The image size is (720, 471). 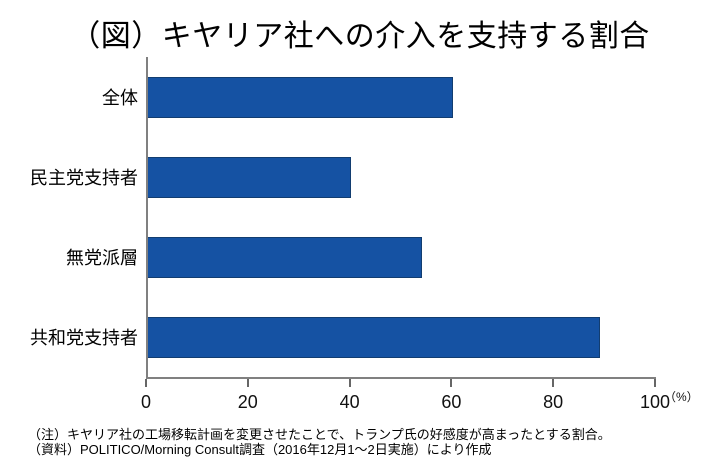 I want to click on category-label-3: 共和党支持者, so click(x=84, y=338).